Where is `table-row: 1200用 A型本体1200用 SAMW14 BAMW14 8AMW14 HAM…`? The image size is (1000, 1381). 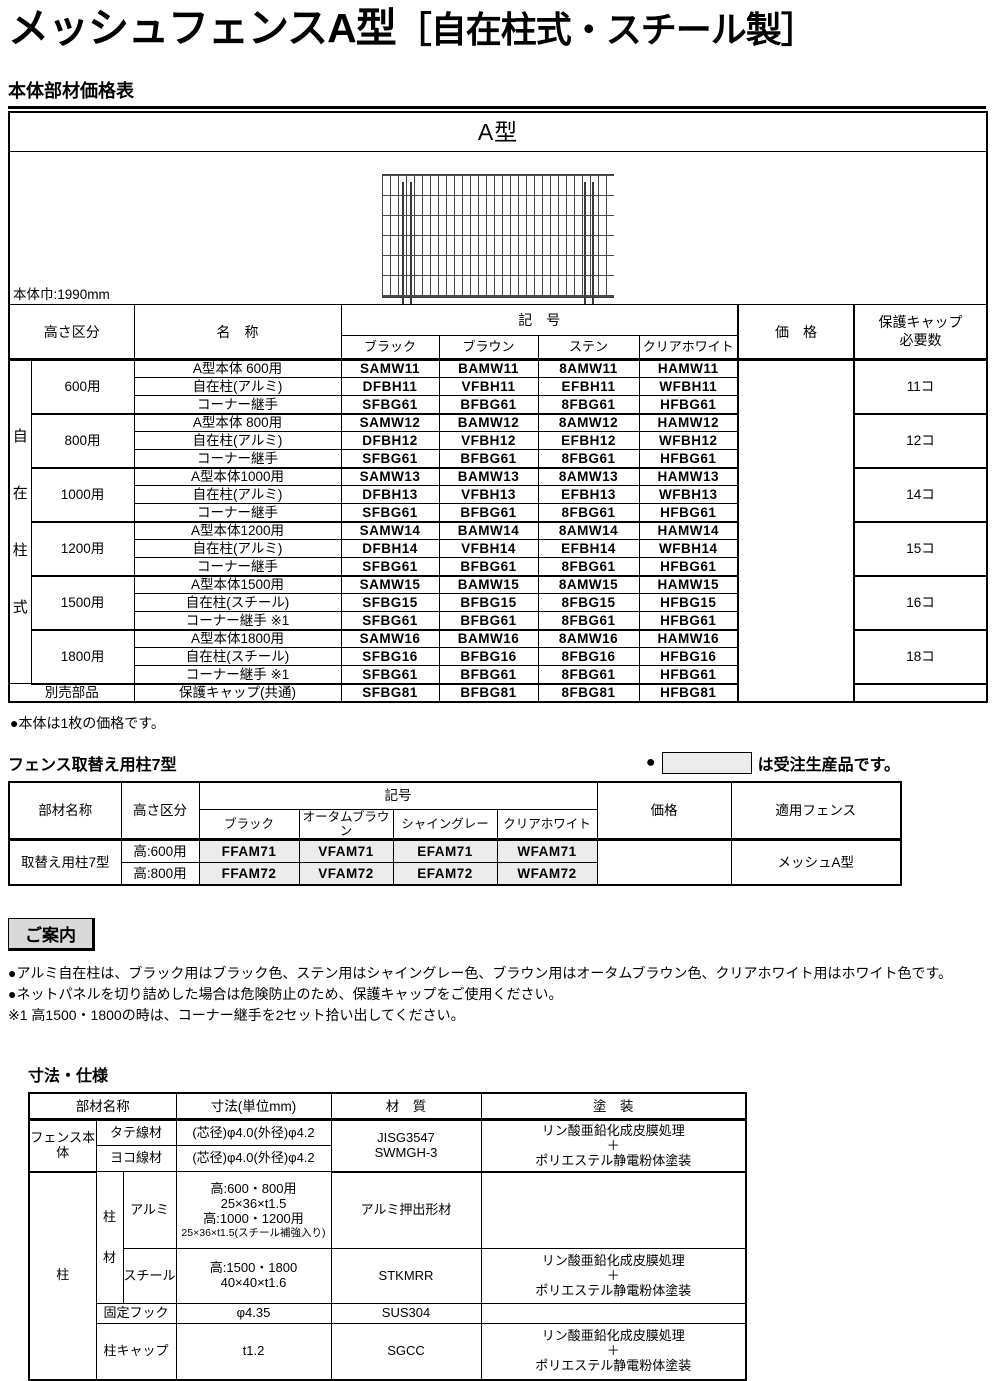 table-row: 1200用 A型本体1200用 SAMW14 BAMW14 8AMW14 HAM… is located at coordinates (498, 549).